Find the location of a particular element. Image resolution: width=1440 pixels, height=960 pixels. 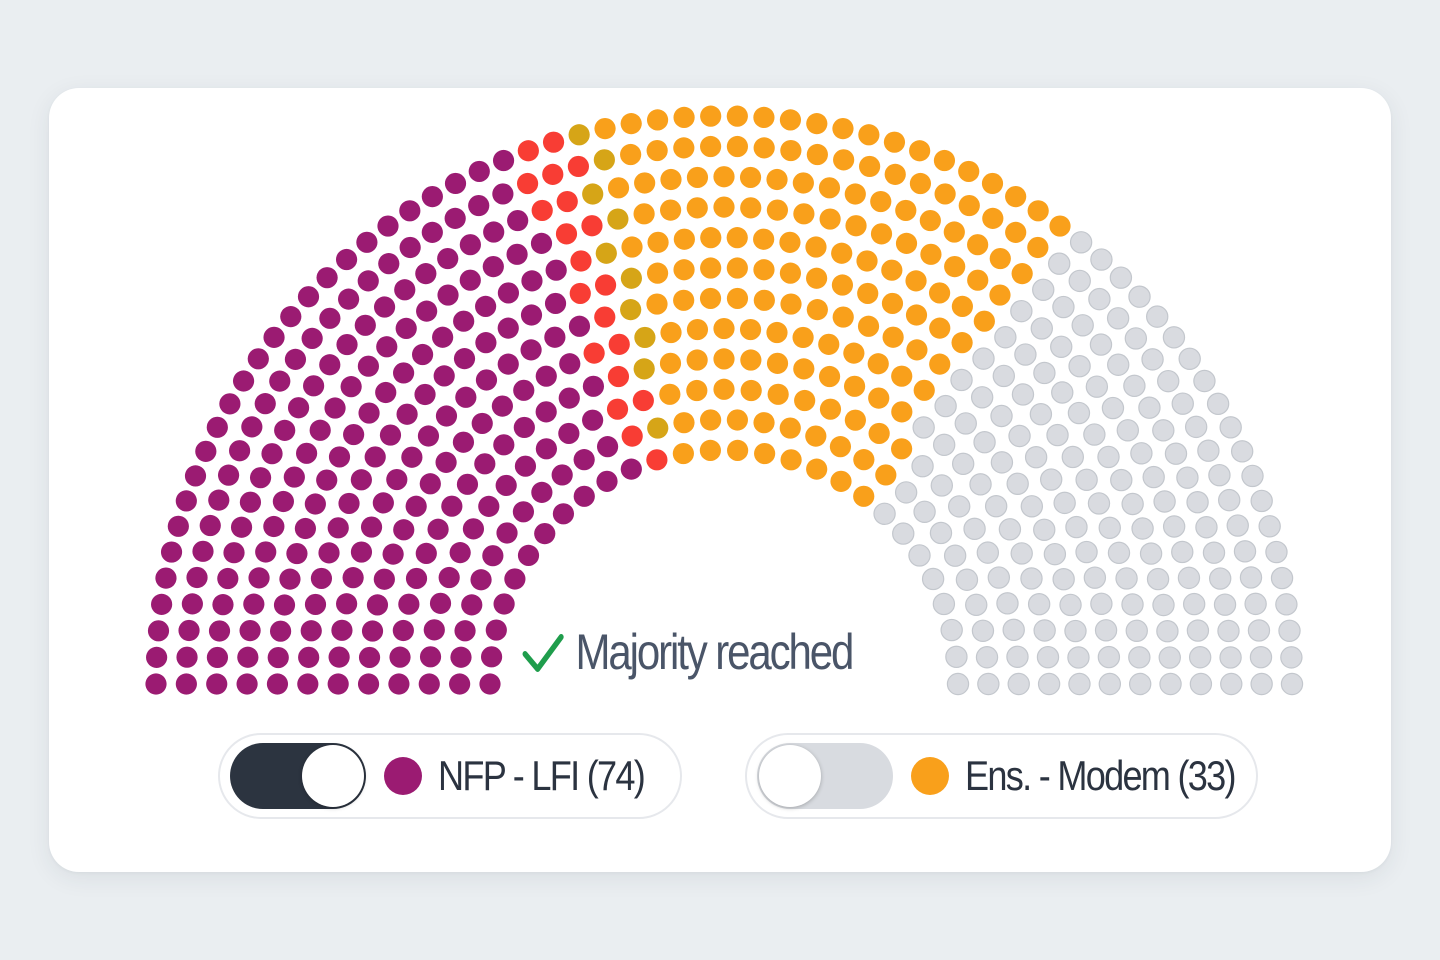

legend-item-ens-modem: Ens. - Modem (33) is located at coordinates (1001, 776).